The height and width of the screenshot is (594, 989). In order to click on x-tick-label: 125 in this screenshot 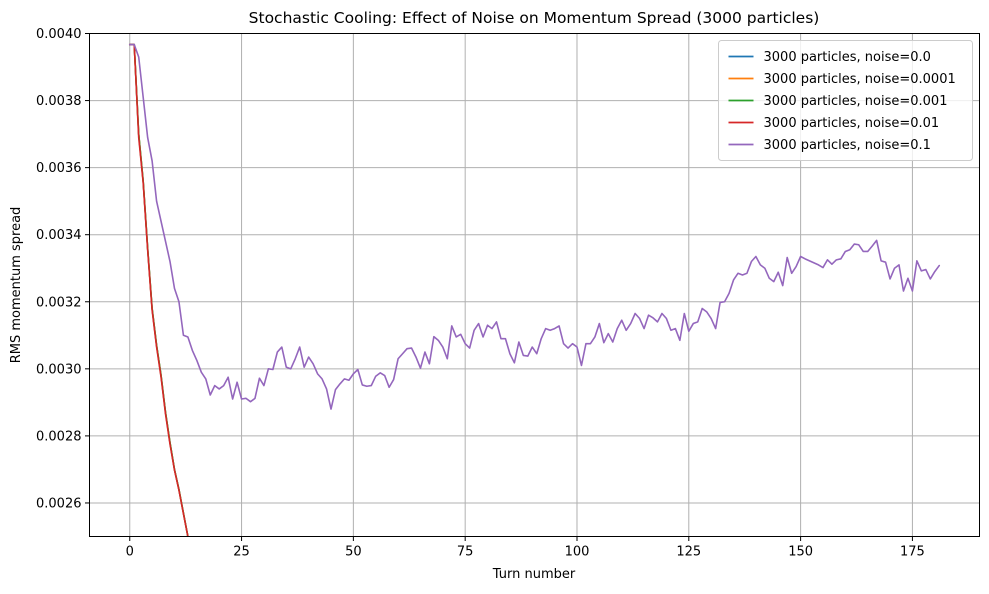, I will do `click(688, 552)`.